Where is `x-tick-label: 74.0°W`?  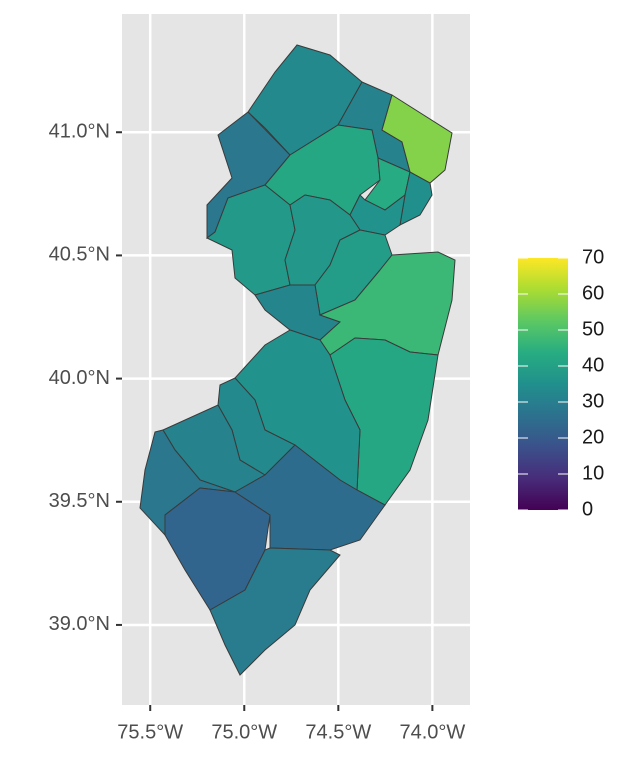
x-tick-label: 74.0°W is located at coordinates (432, 732).